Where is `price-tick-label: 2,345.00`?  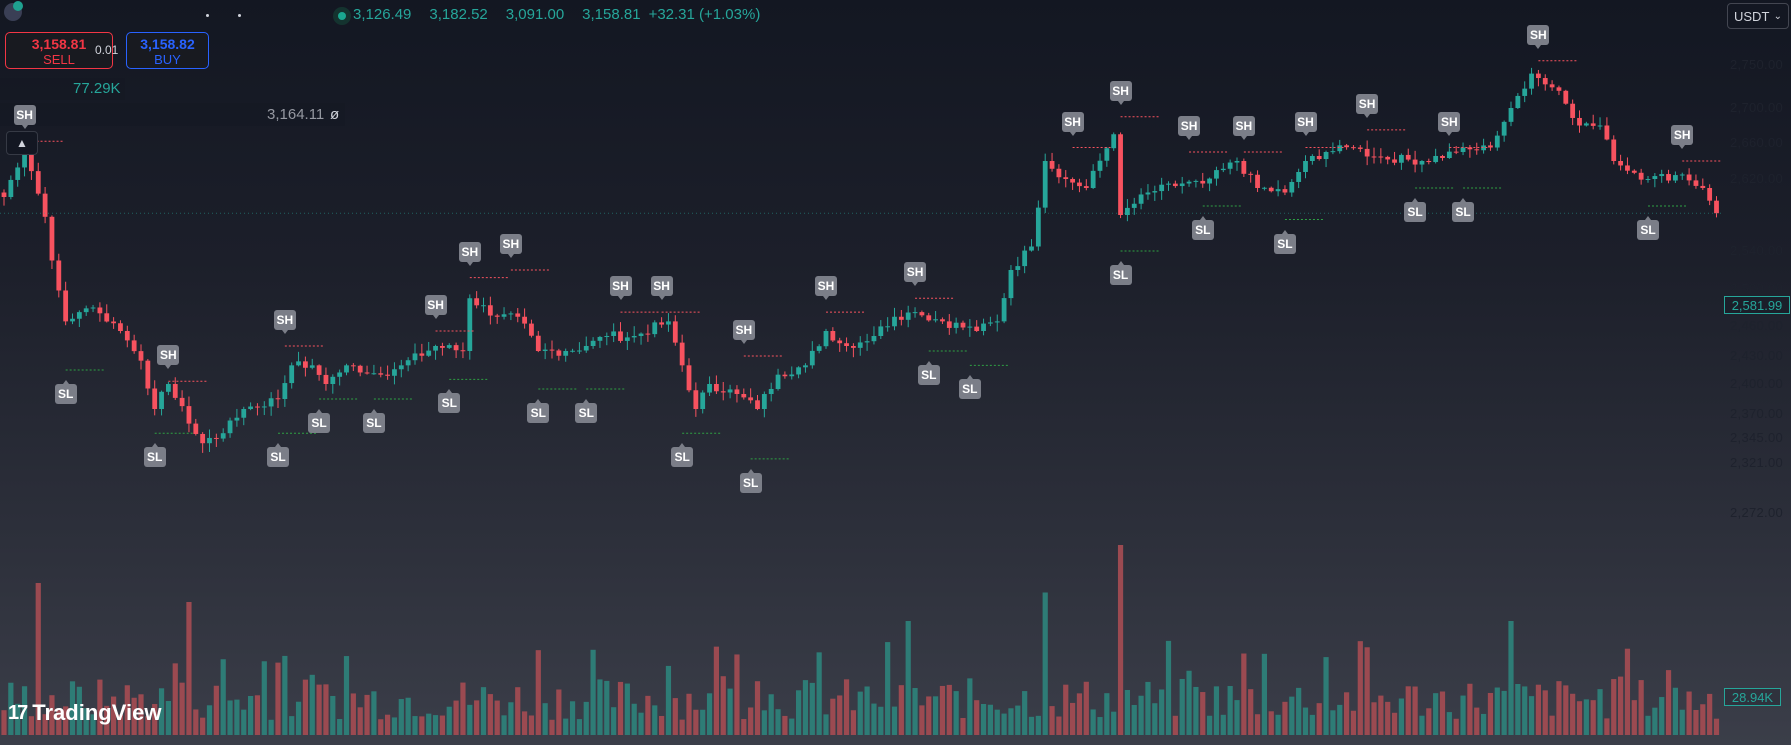
price-tick-label: 2,345.00 is located at coordinates (1757, 437).